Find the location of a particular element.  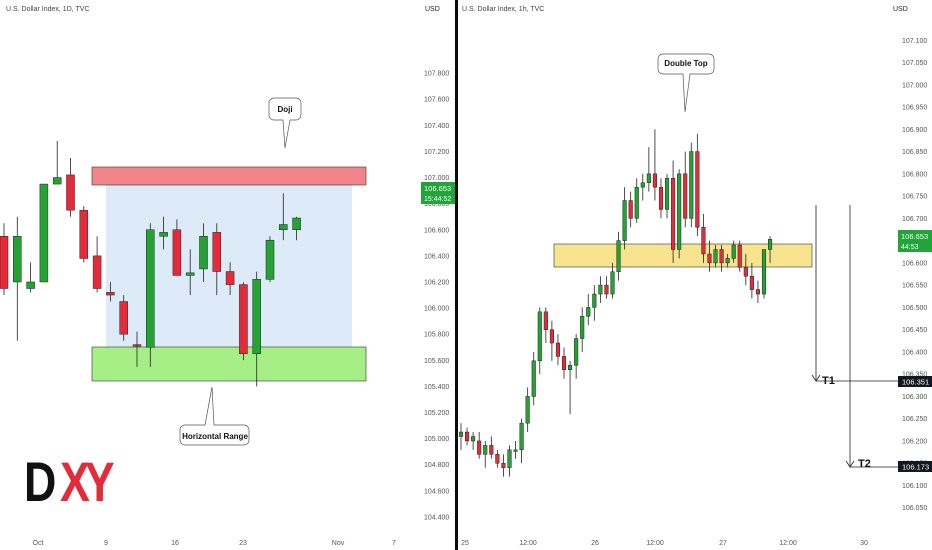

left-x-tick-label: Nov is located at coordinates (338, 543).